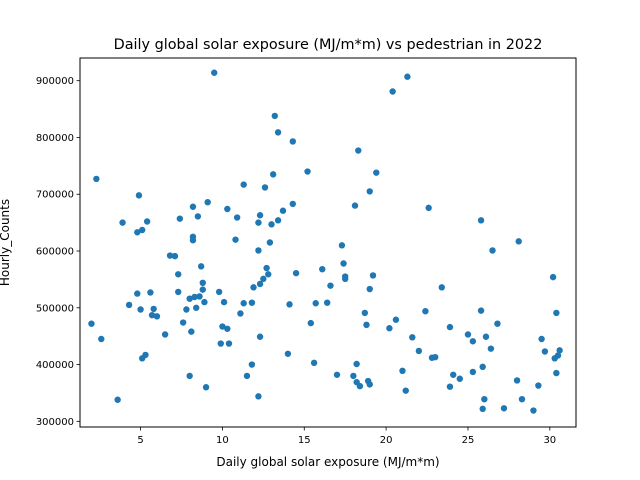  Describe the element at coordinates (55, 252) in the screenshot. I see `y-tick-label: 600000` at that location.